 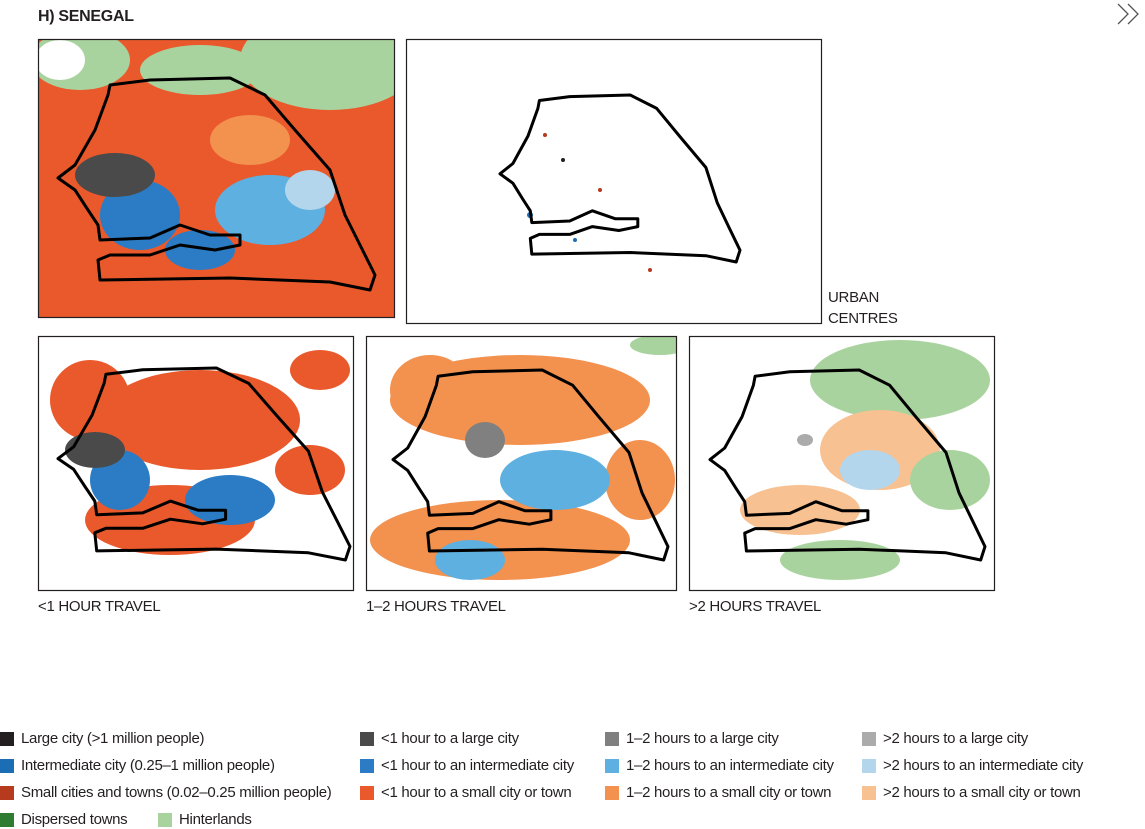 I want to click on legend-item: <1 hour to a large city, so click(x=439, y=738).